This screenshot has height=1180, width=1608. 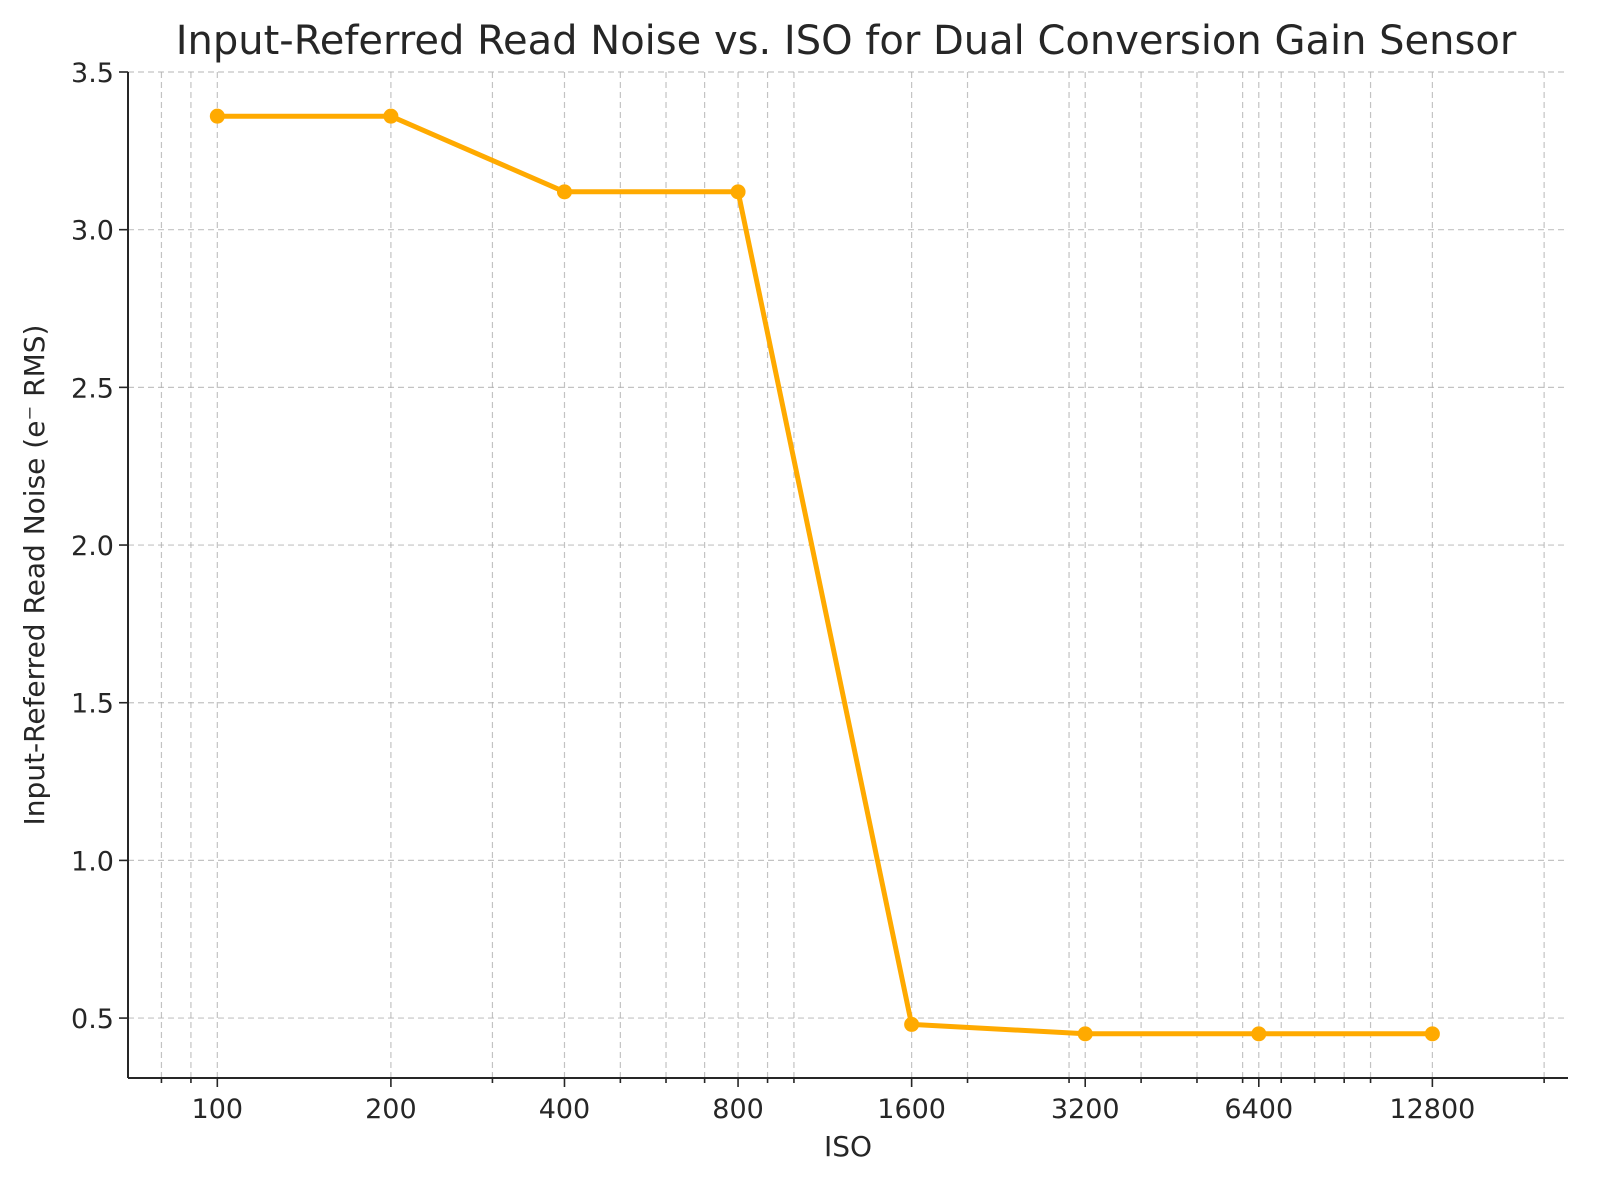 I want to click on y-axis-label: Input-Referred Read Noise (e⁻ RMS), so click(x=34, y=575).